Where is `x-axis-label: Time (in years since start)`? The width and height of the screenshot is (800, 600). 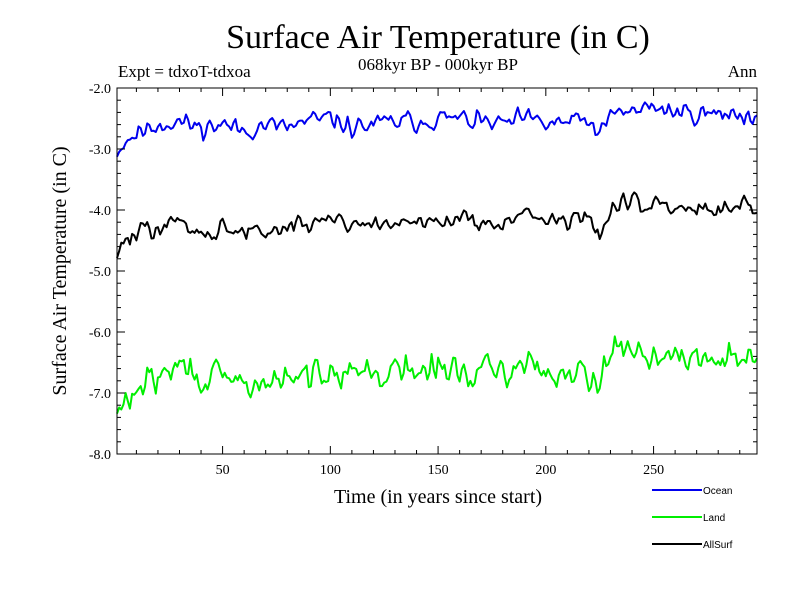 x-axis-label: Time (in years since start) is located at coordinates (438, 497).